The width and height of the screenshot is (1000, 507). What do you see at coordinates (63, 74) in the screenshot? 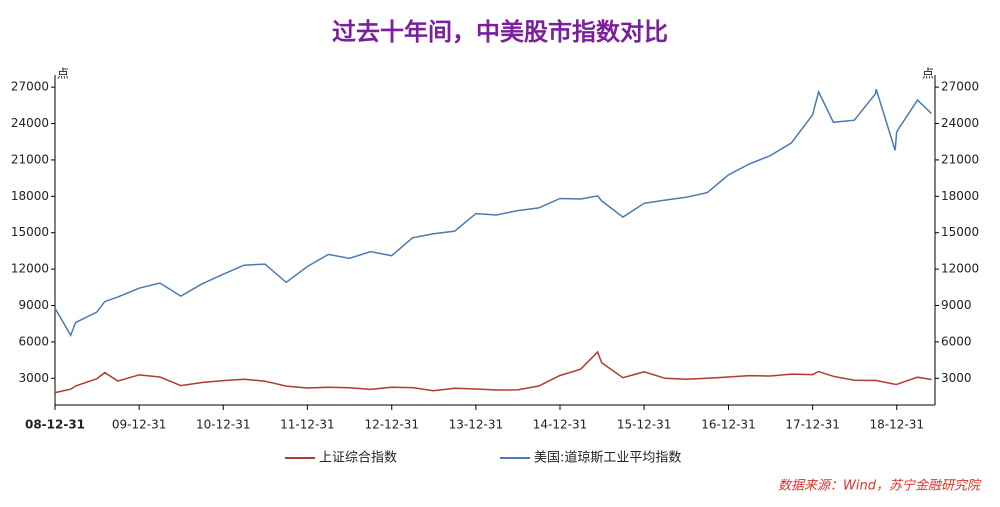
I see `y-axis-unit: 点` at bounding box center [63, 74].